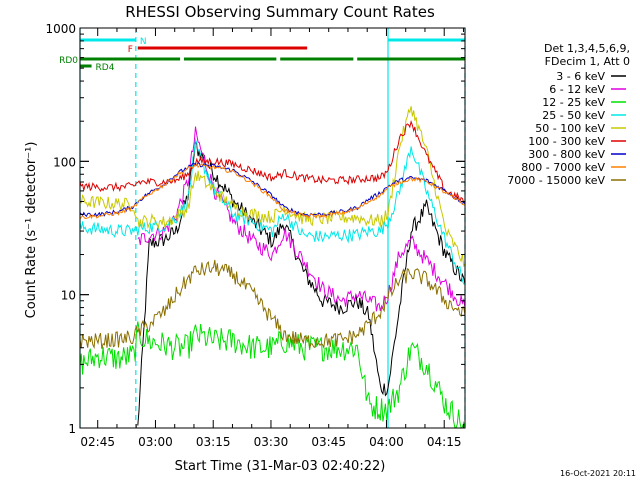  What do you see at coordinates (573, 102) in the screenshot?
I see `legend-item-label: 12 - 25 keV` at bounding box center [573, 102].